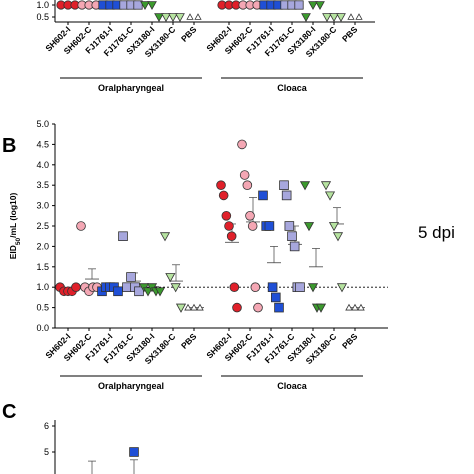 The width and height of the screenshot is (474, 474). I want to click on y-tick-label-a: 1.0, so click(42, 5).